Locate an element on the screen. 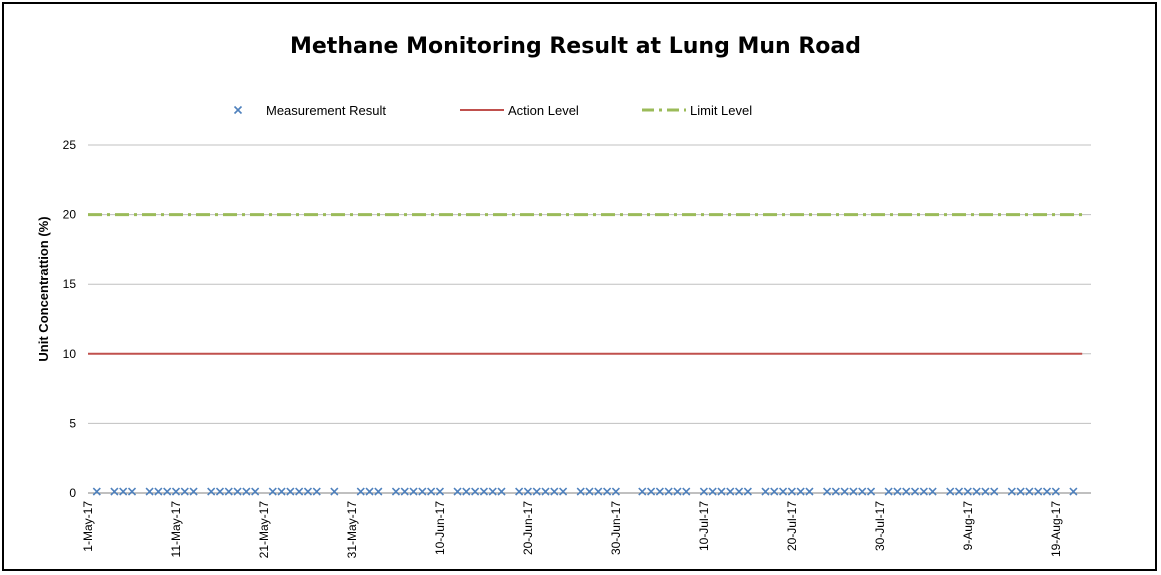 The height and width of the screenshot is (575, 1161). x-tick-label: 30-Jul-17 is located at coordinates (880, 526).